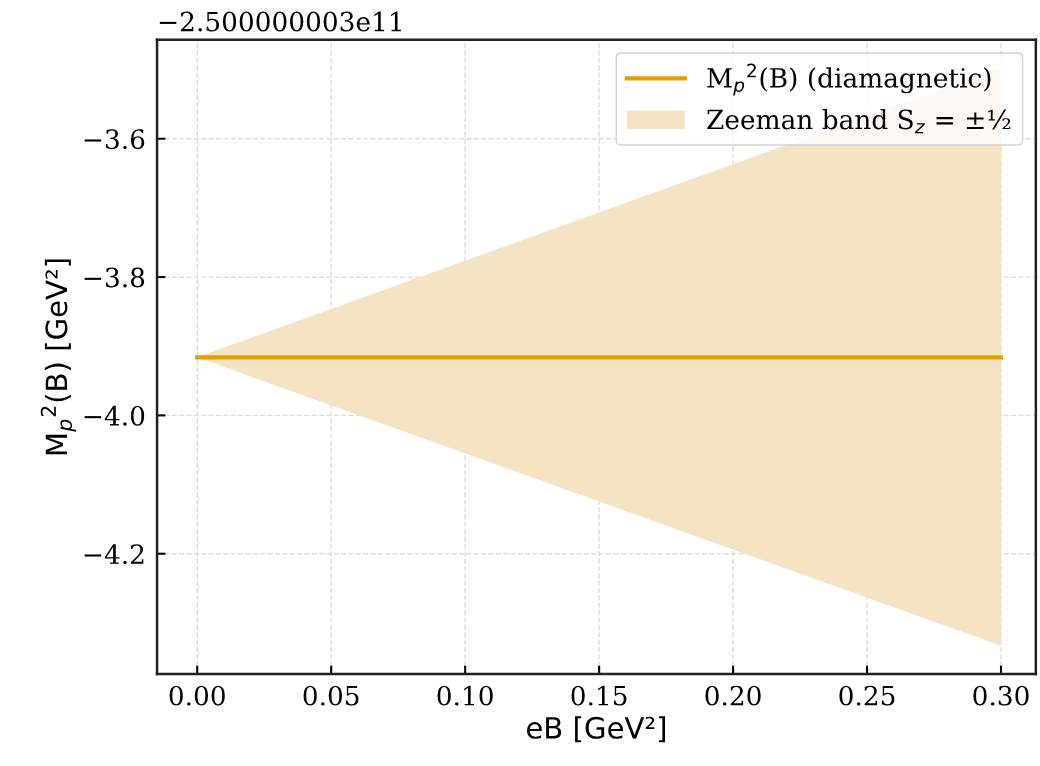  What do you see at coordinates (867, 695) in the screenshot?
I see `x-tick-label: 0.25` at bounding box center [867, 695].